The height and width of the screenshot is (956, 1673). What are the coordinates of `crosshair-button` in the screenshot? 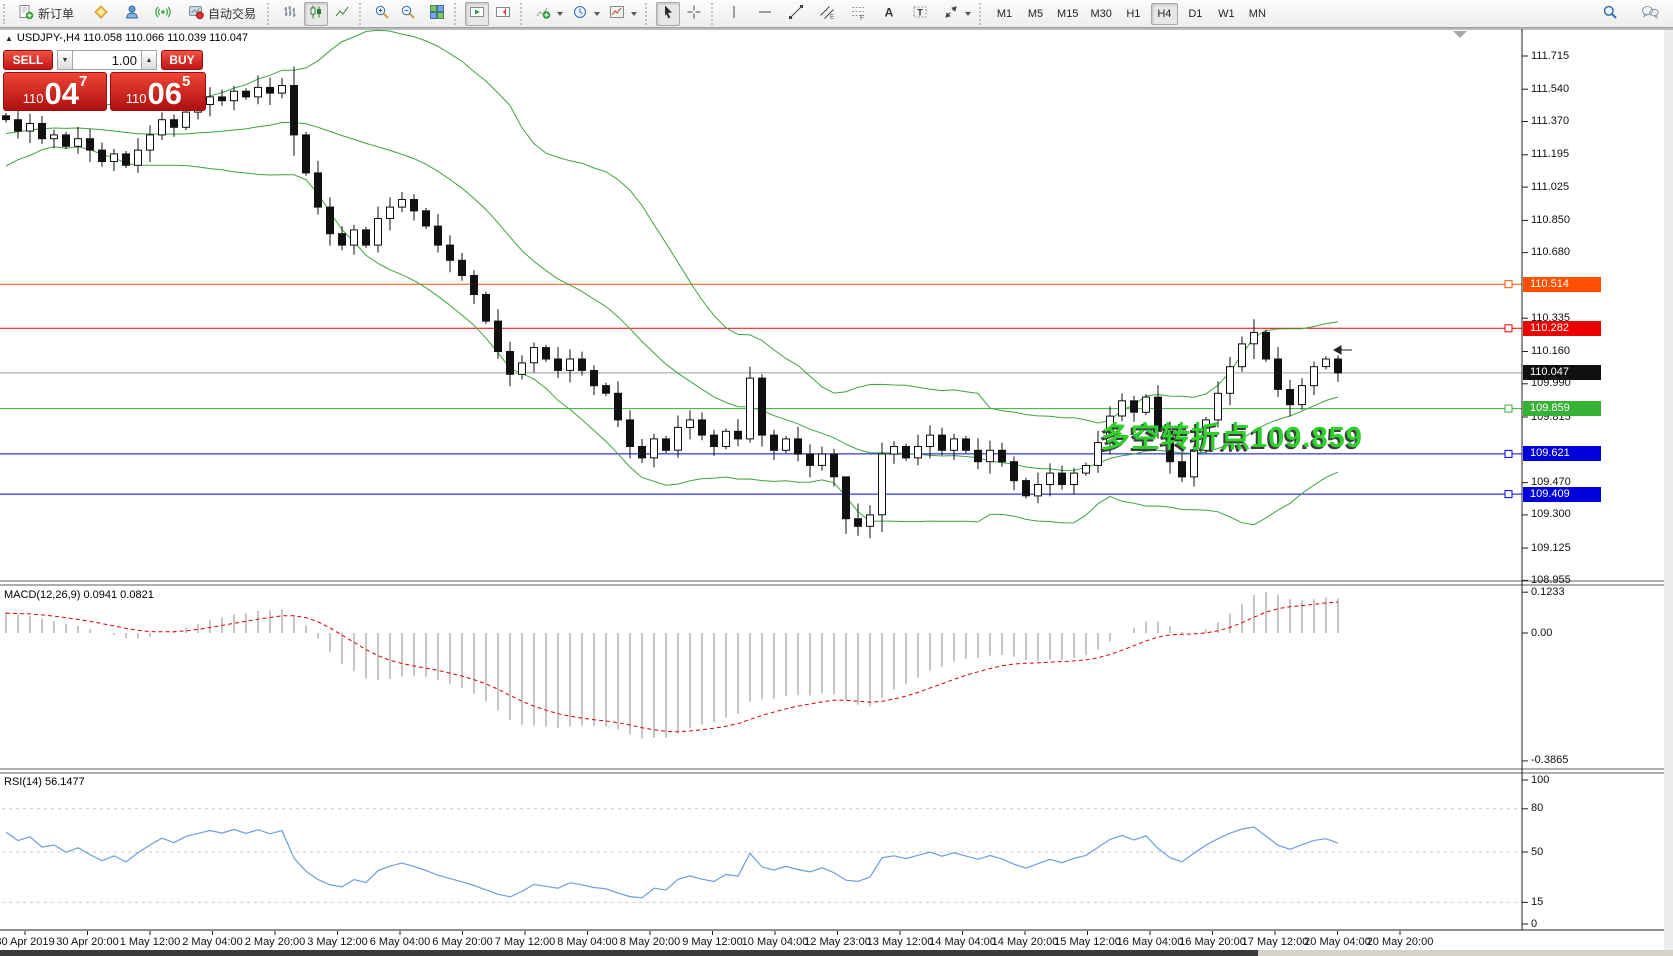 It's located at (694, 14).